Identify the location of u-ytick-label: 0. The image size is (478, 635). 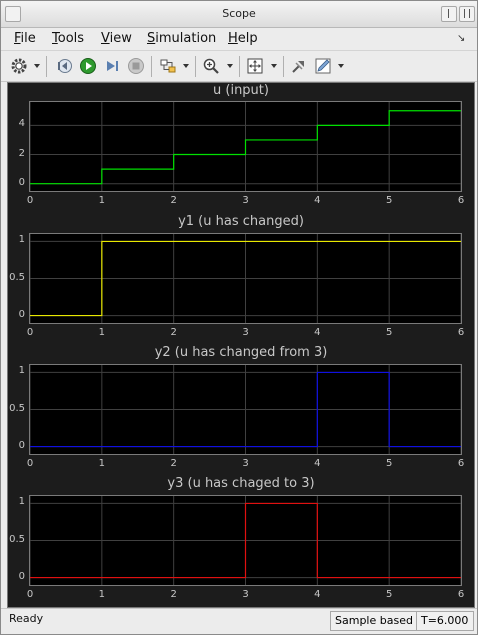
(21, 182).